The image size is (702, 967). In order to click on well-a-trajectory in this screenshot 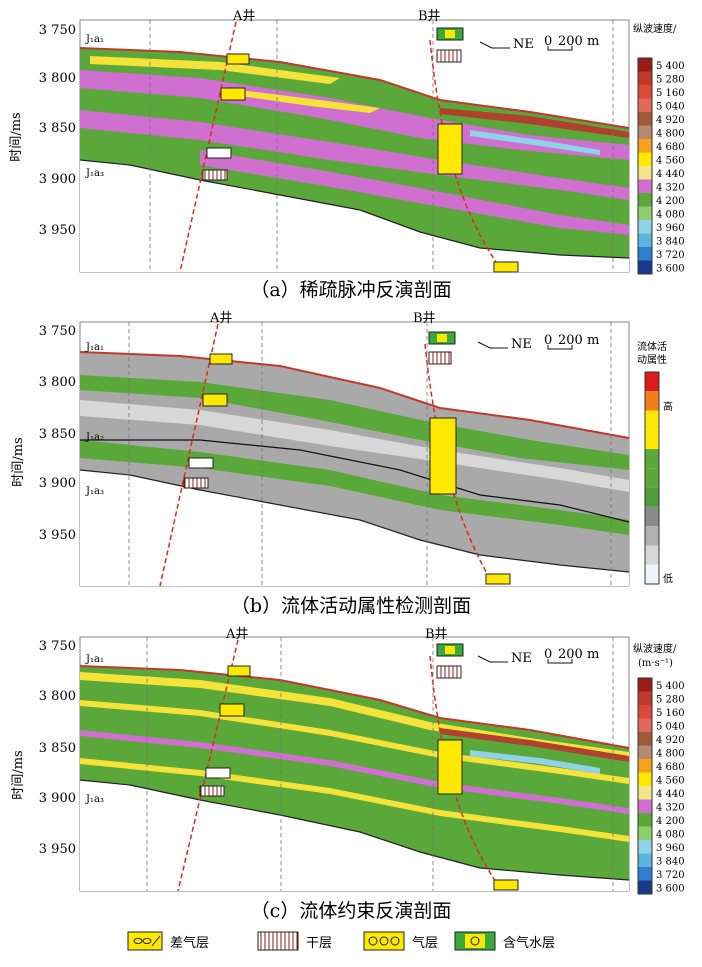, I will do `click(189, 455)`.